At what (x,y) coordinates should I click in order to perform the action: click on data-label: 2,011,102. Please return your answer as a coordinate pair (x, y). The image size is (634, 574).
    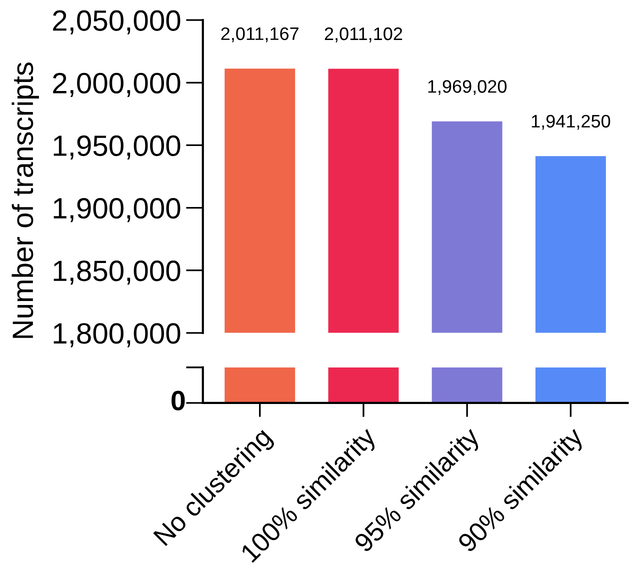
    Looking at the image, I should click on (363, 34).